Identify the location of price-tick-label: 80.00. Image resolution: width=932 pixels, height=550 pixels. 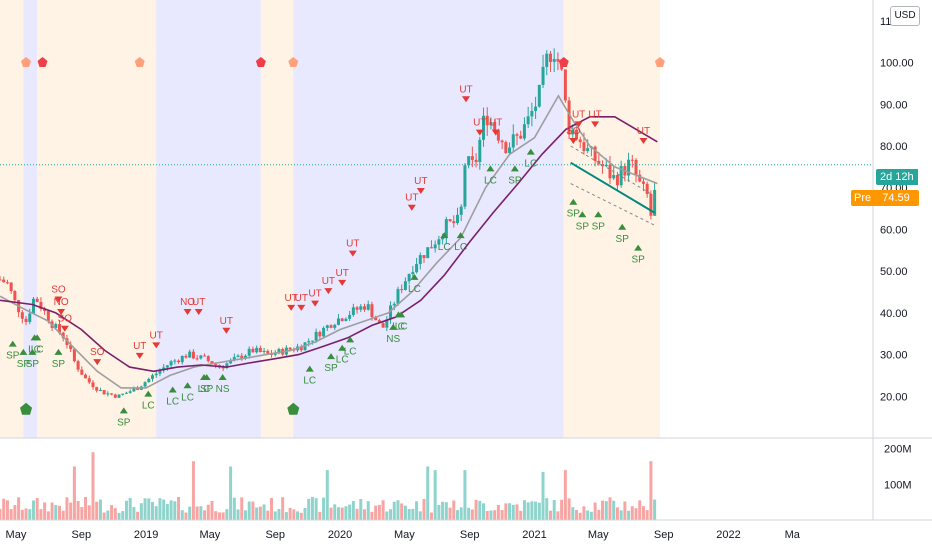
(894, 147).